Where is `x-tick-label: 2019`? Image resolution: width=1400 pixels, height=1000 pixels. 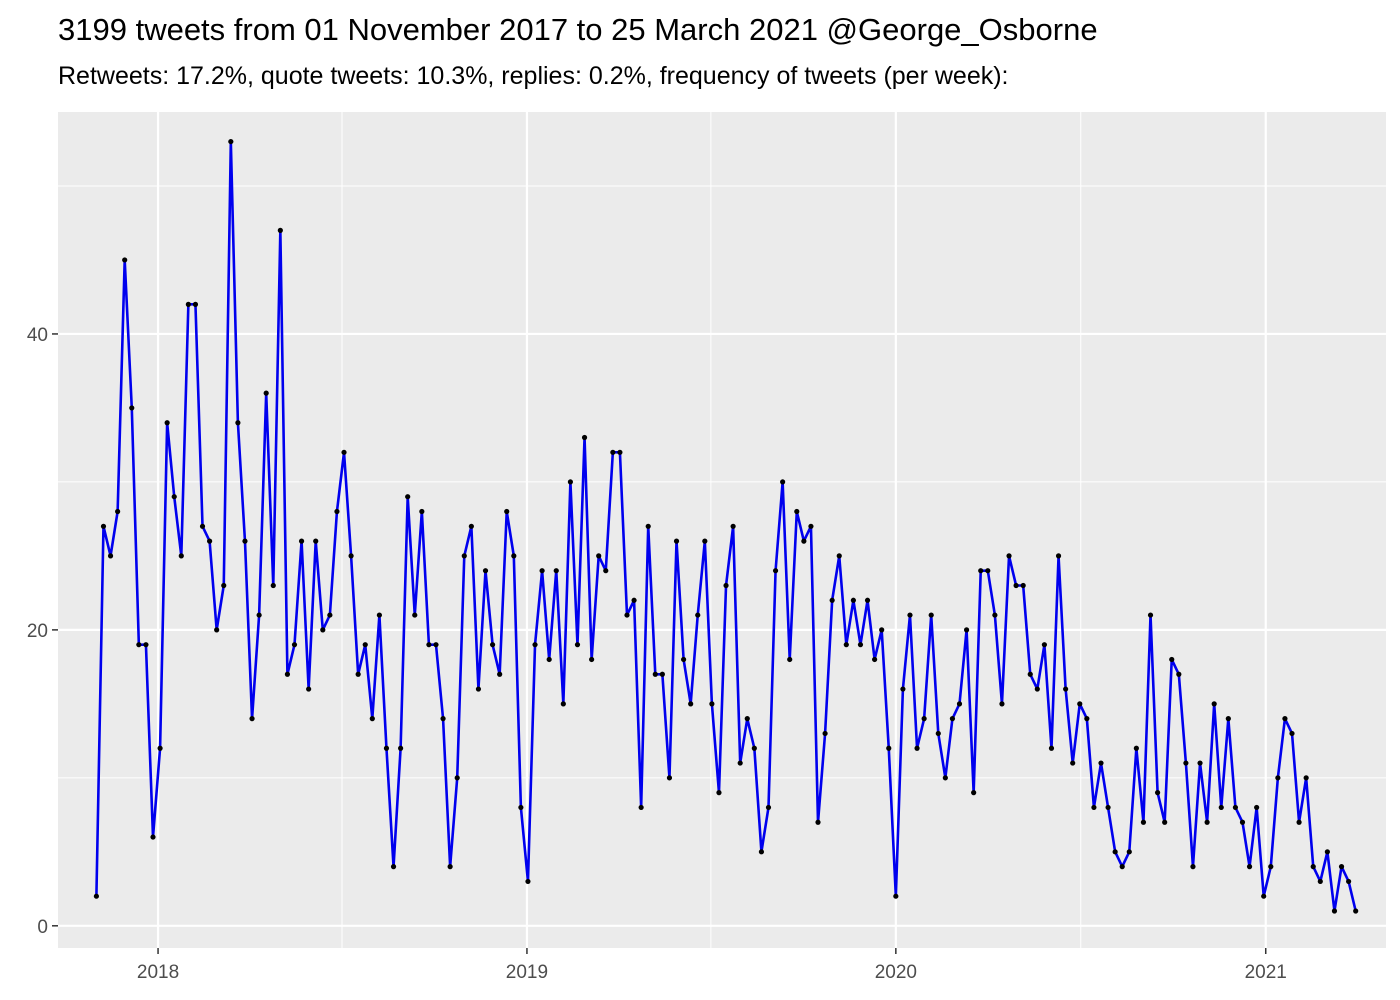
x-tick-label: 2019 is located at coordinates (527, 972).